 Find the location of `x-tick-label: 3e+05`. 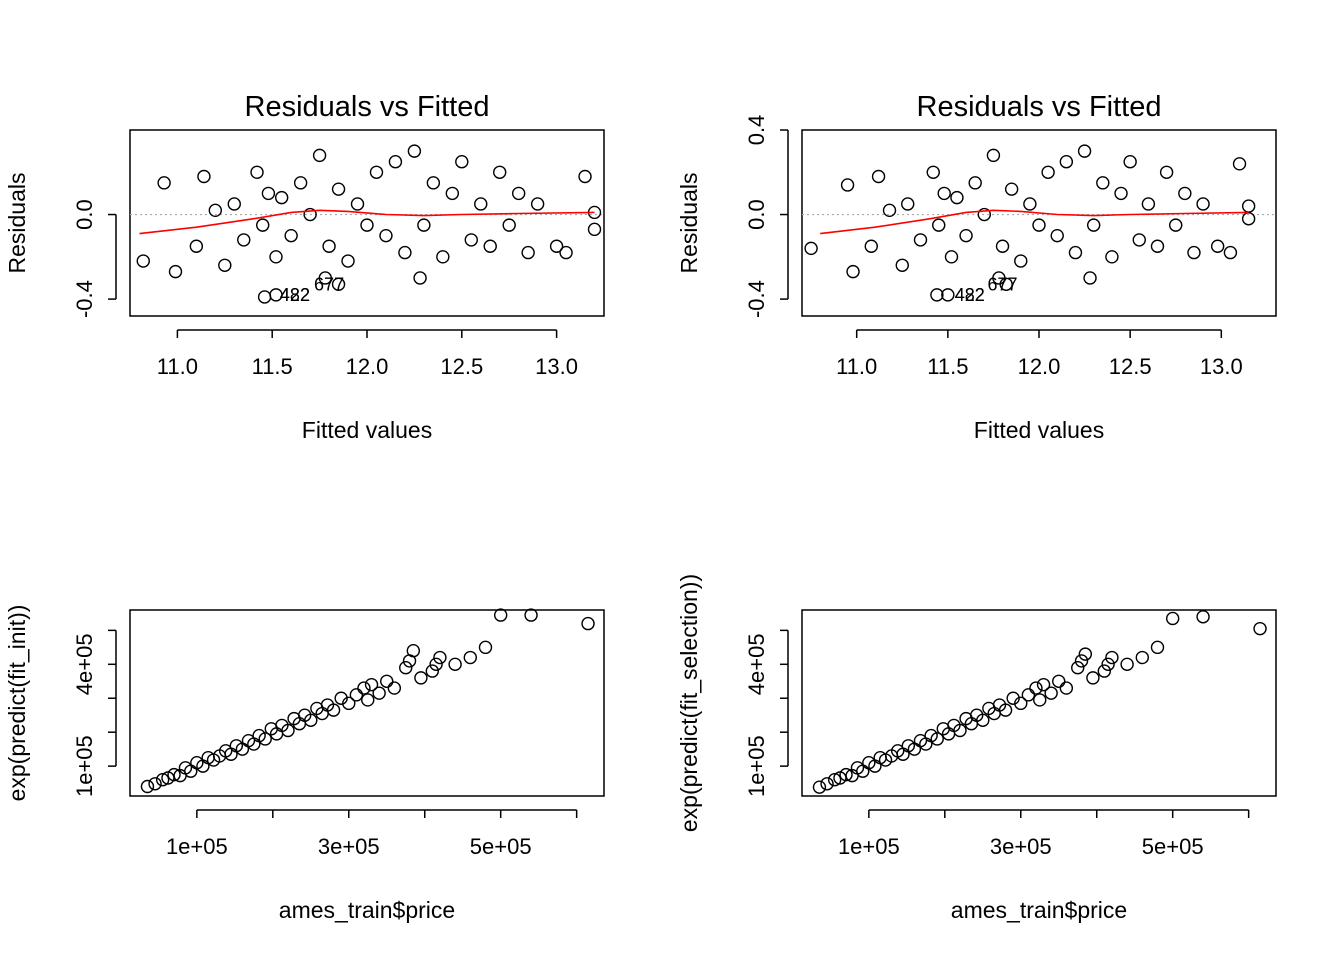

x-tick-label: 3e+05 is located at coordinates (349, 846).